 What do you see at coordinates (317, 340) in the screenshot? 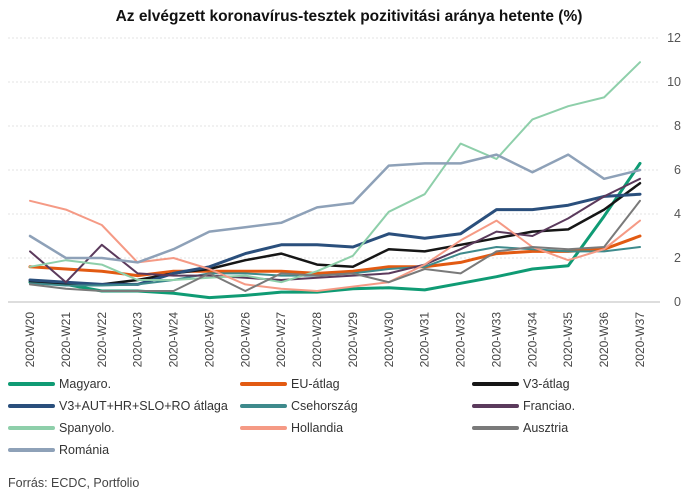
I see `x-tick-label: 2020-W28` at bounding box center [317, 340].